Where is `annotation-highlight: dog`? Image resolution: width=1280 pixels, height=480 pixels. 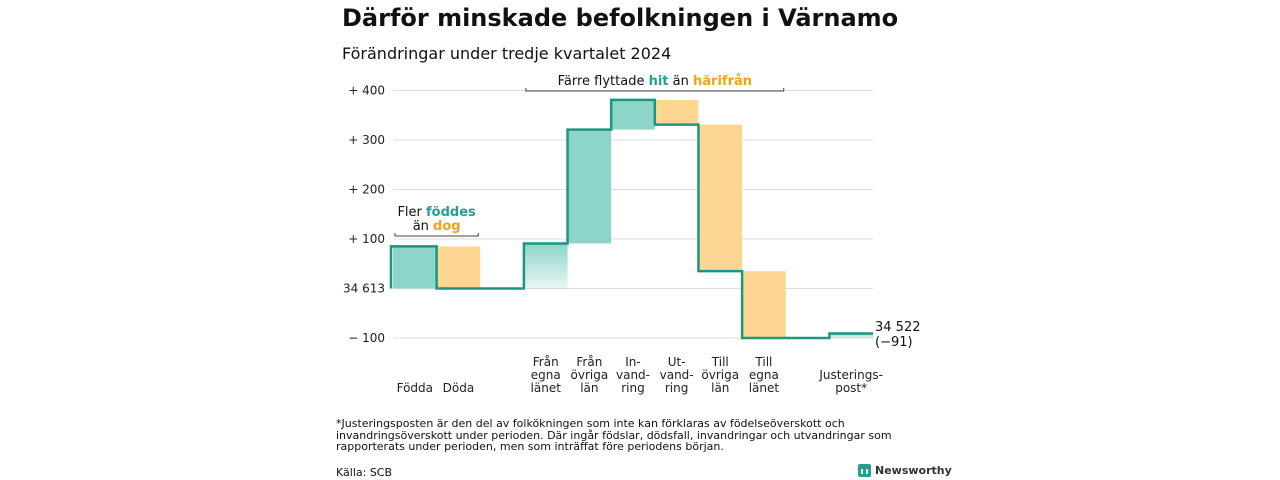 annotation-highlight: dog is located at coordinates (447, 226).